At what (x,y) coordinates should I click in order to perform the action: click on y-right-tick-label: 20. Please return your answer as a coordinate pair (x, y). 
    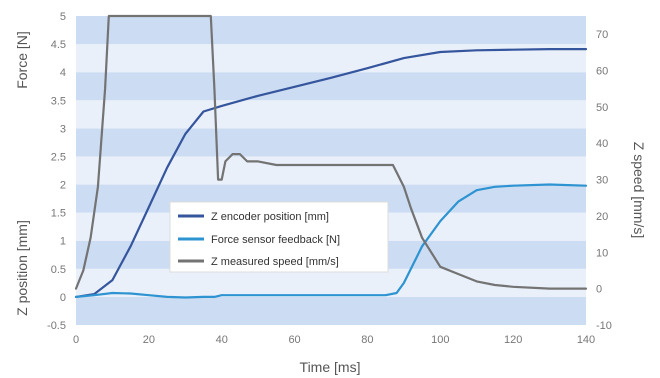
    Looking at the image, I should click on (602, 217).